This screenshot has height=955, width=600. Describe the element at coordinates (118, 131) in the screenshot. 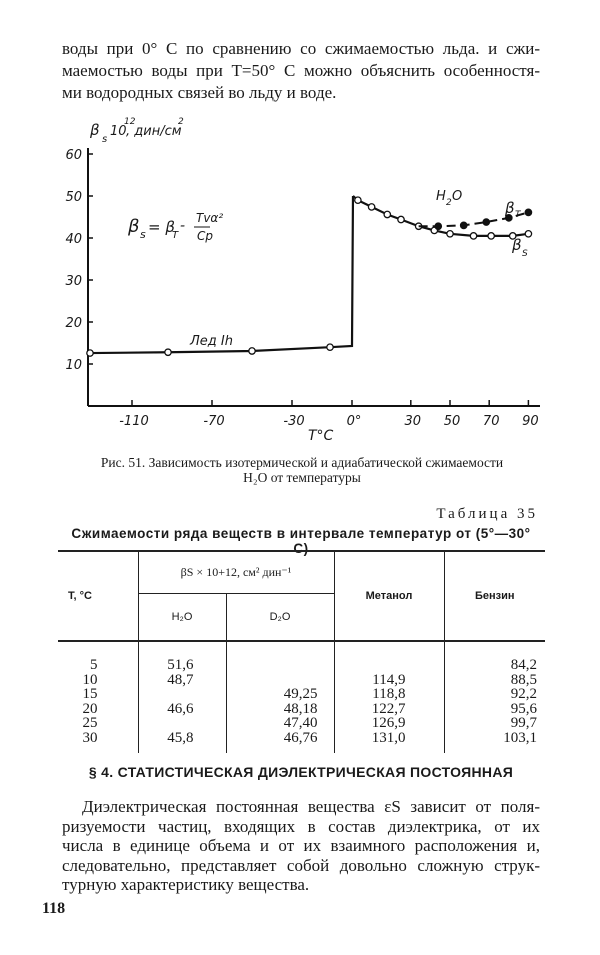

I see `y-axis-label-rest: 10` at that location.